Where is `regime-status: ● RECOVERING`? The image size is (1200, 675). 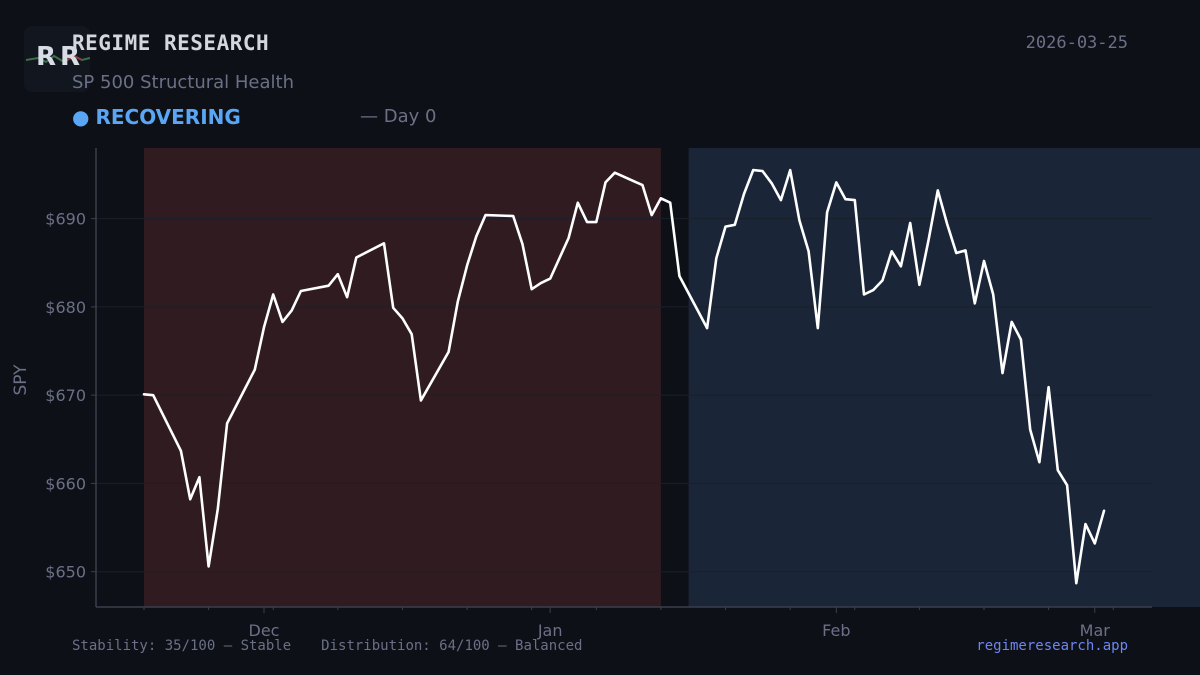 regime-status: ● RECOVERING is located at coordinates (156, 117).